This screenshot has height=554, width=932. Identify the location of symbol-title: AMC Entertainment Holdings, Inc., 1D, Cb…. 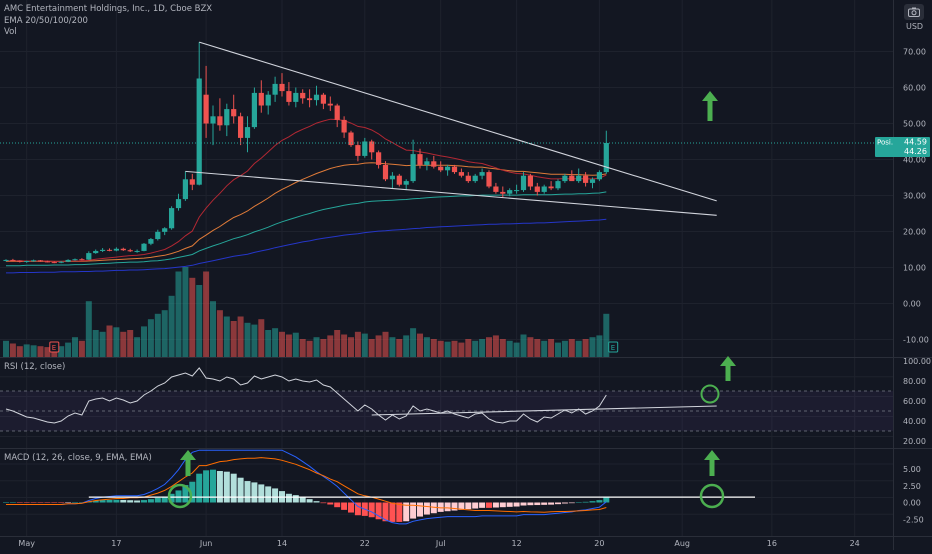
(108, 9).